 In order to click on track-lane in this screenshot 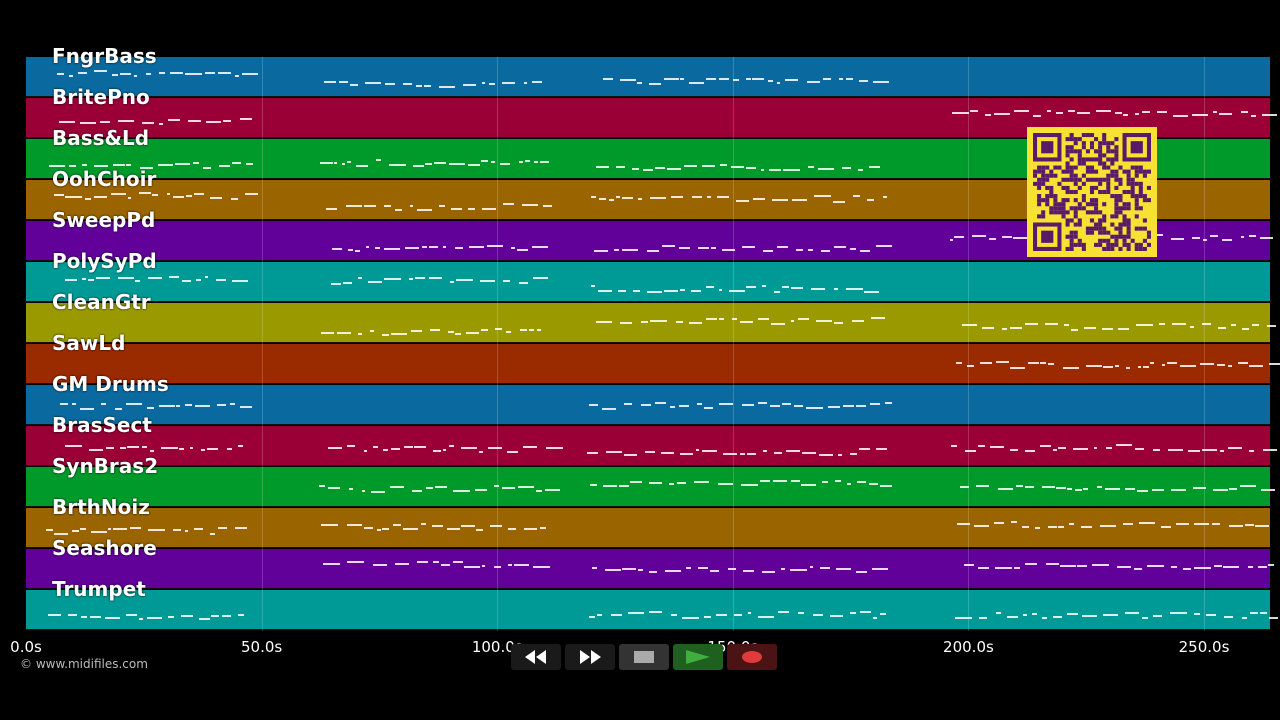, I will do `click(648, 528)`.